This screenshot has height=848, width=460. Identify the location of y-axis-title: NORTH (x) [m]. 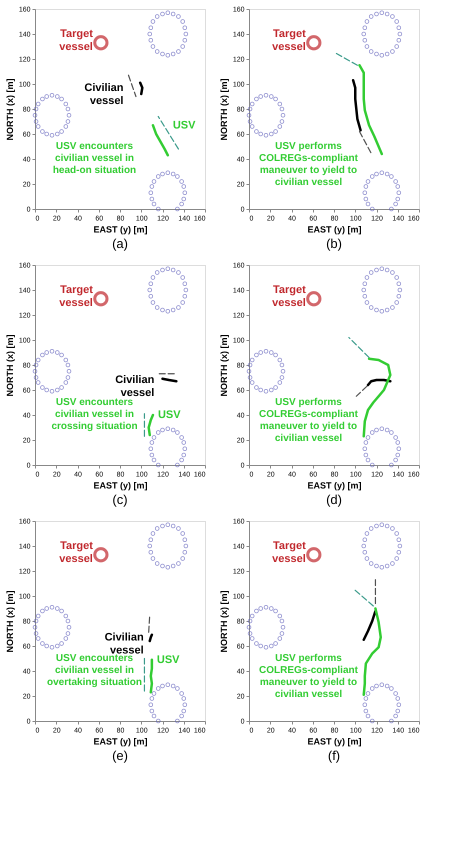
(223, 621).